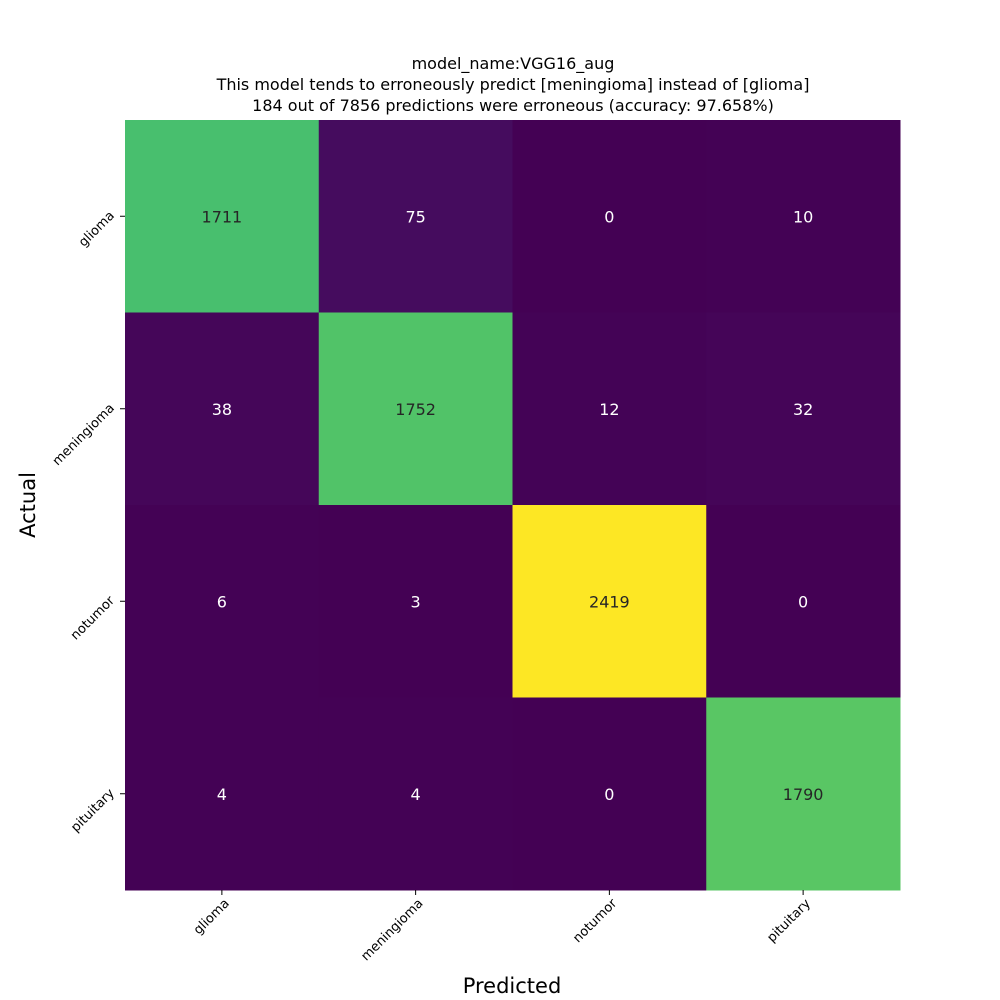 The image size is (1000, 1000). I want to click on cell-value-label: 10, so click(803, 216).